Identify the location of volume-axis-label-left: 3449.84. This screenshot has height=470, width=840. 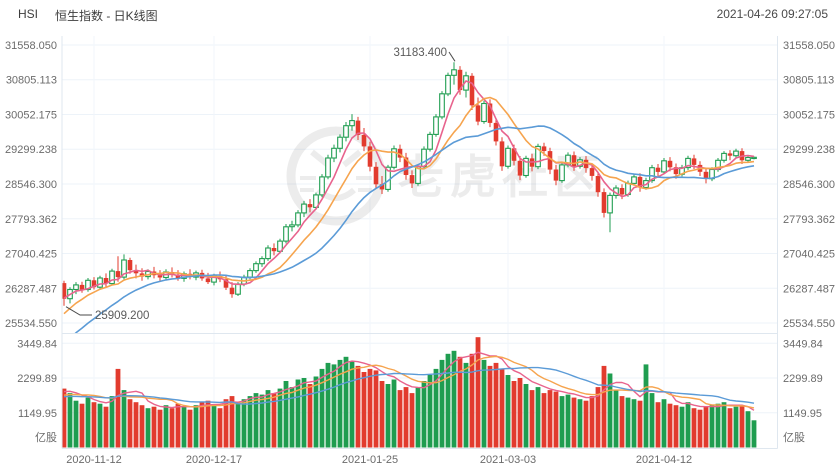
(37, 344).